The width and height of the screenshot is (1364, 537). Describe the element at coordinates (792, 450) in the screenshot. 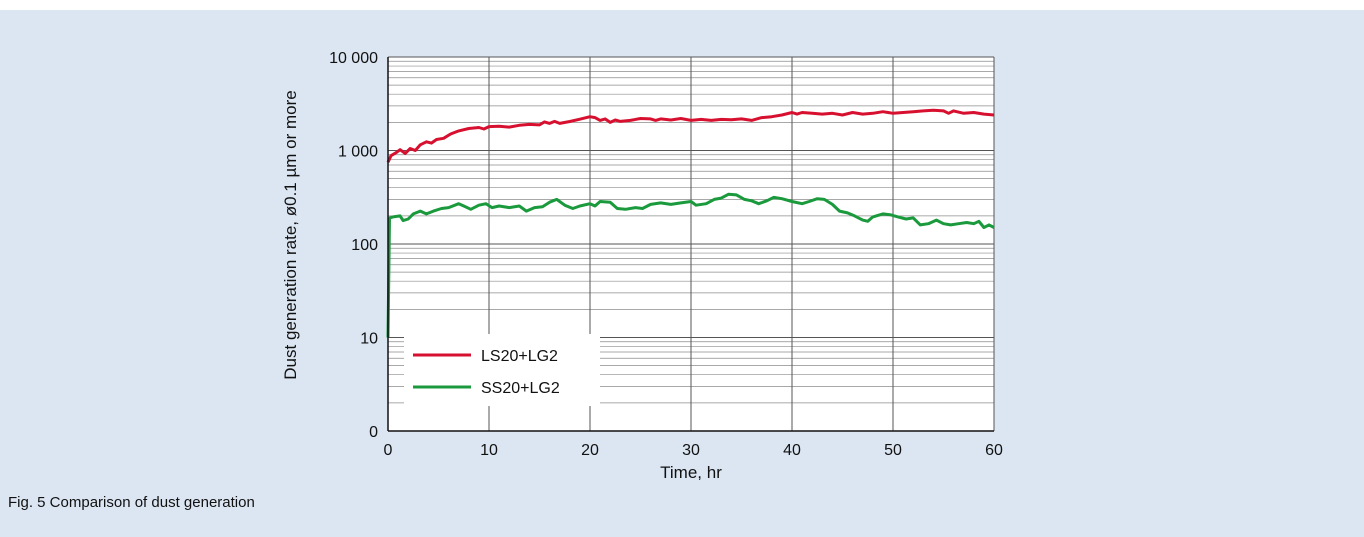

I see `x-tick-label: 40` at that location.